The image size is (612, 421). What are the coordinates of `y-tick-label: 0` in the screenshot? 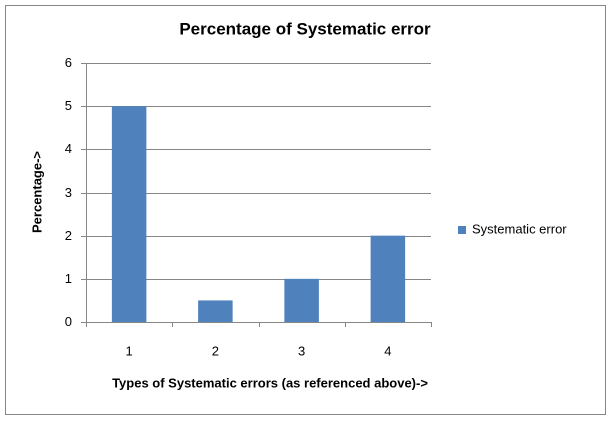 It's located at (68, 321).